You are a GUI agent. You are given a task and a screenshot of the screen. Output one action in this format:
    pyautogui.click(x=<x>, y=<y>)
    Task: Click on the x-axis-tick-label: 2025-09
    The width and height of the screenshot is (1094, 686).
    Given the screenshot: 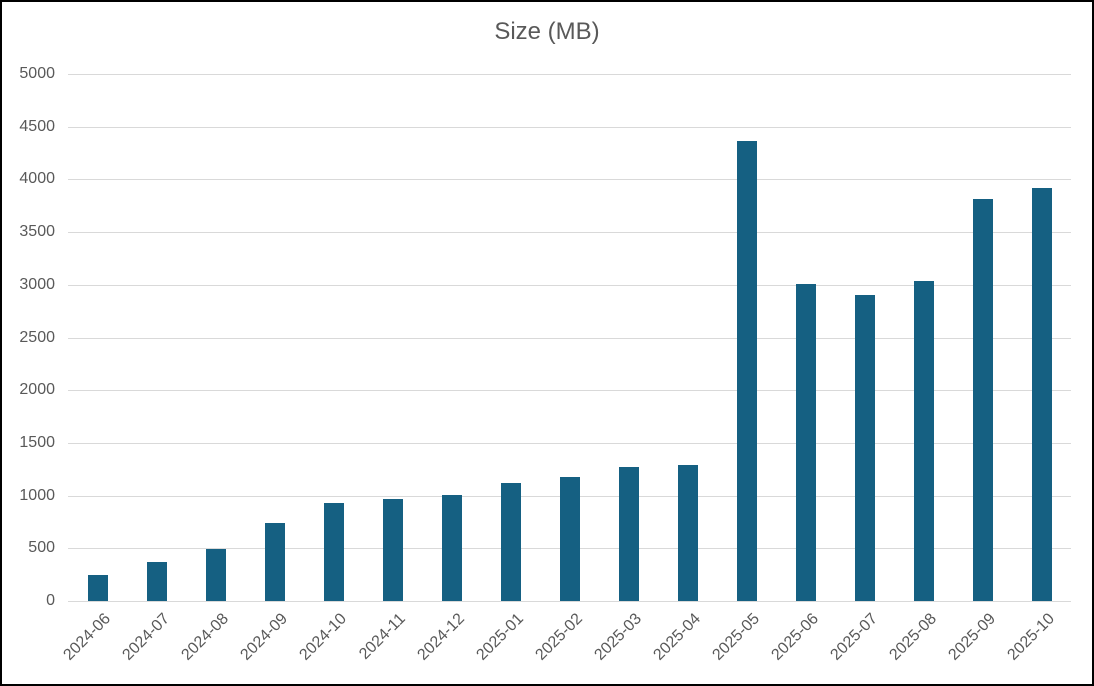 What is the action you would take?
    pyautogui.click(x=972, y=637)
    